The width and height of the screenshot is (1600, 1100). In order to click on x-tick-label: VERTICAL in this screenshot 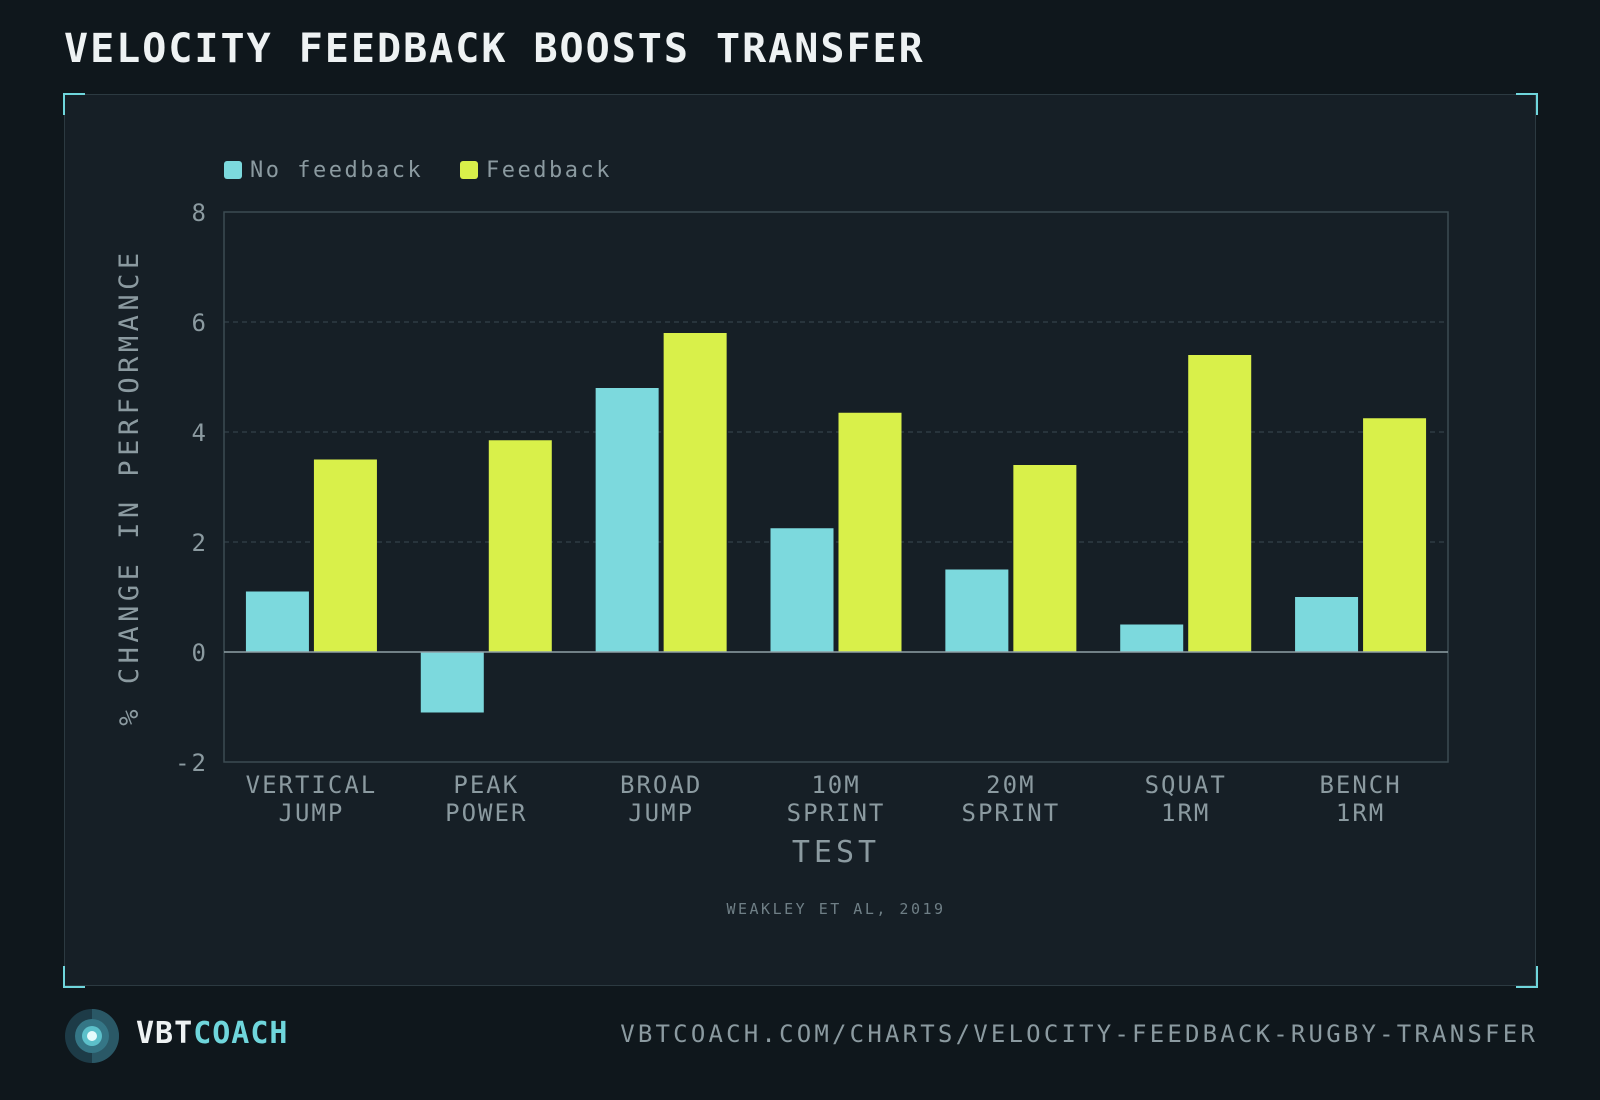, I will do `click(312, 785)`.